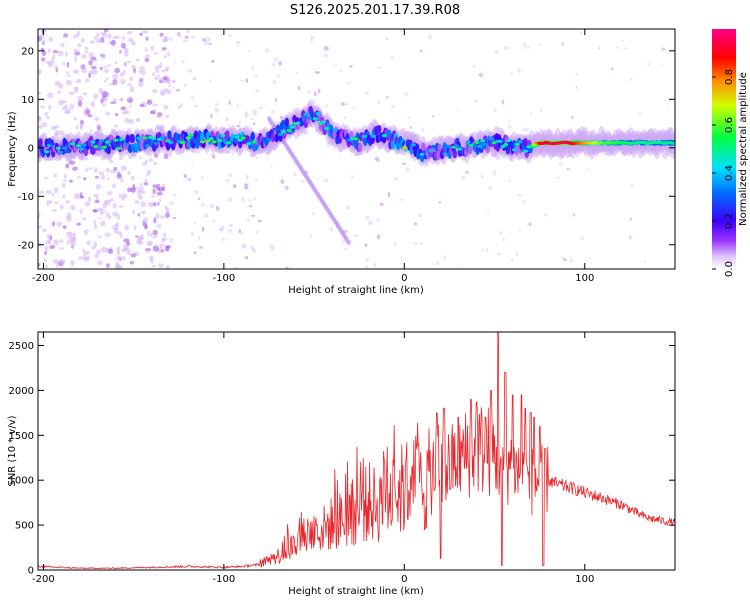  Describe the element at coordinates (723, 173) in the screenshot. I see `colorbar-ticks: 0.0 0.2 0.4 0.6 0.8` at that location.